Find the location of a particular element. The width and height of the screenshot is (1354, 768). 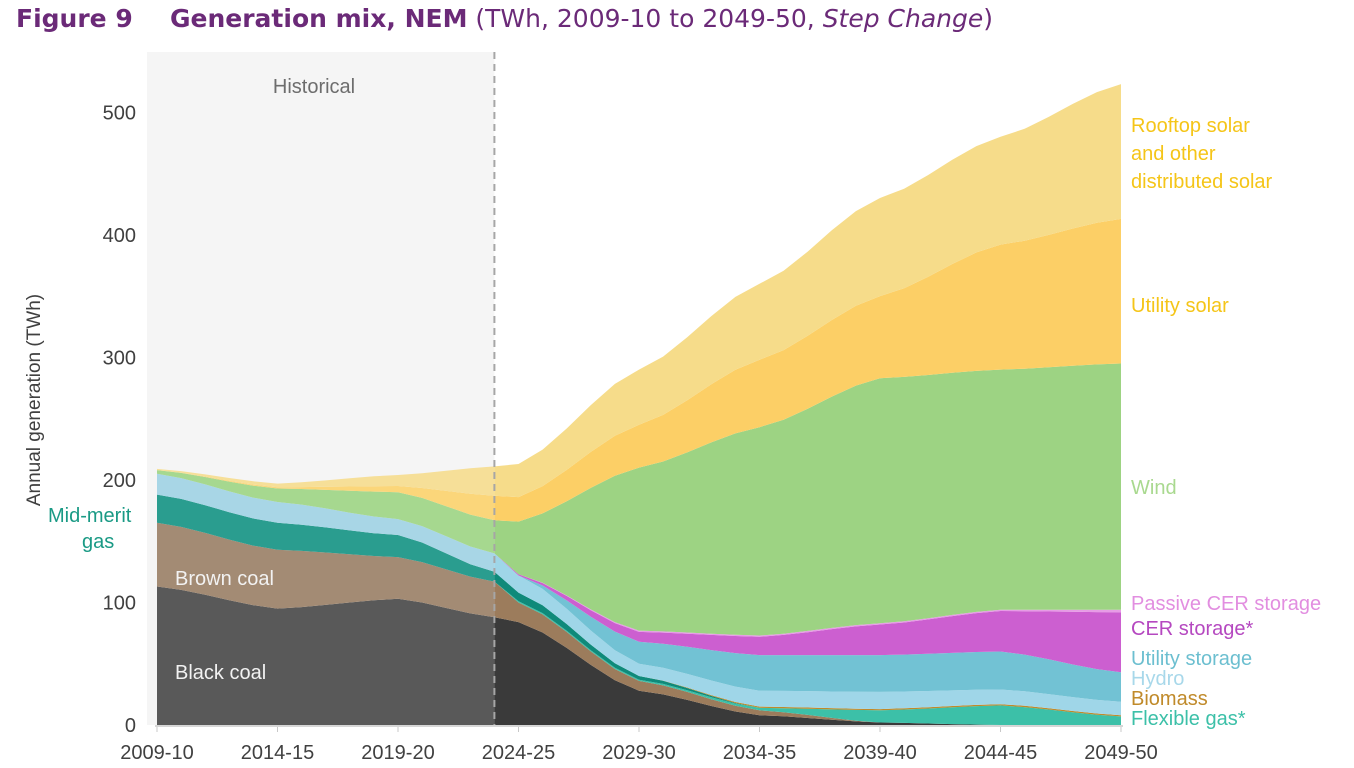

x-tick-label: 2009-10 is located at coordinates (156, 753).